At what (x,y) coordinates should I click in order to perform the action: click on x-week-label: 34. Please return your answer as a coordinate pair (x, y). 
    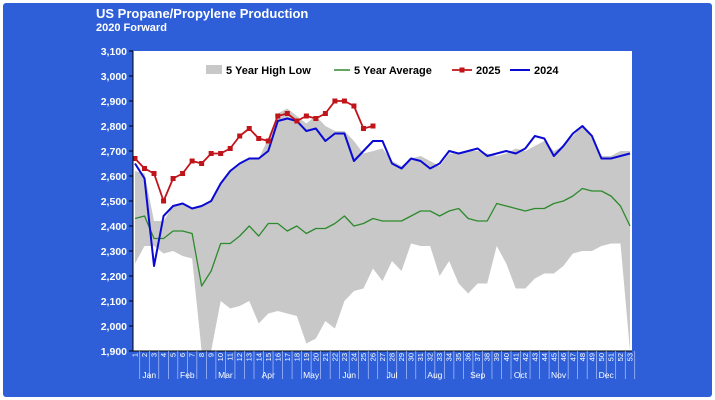
    Looking at the image, I should click on (449, 357).